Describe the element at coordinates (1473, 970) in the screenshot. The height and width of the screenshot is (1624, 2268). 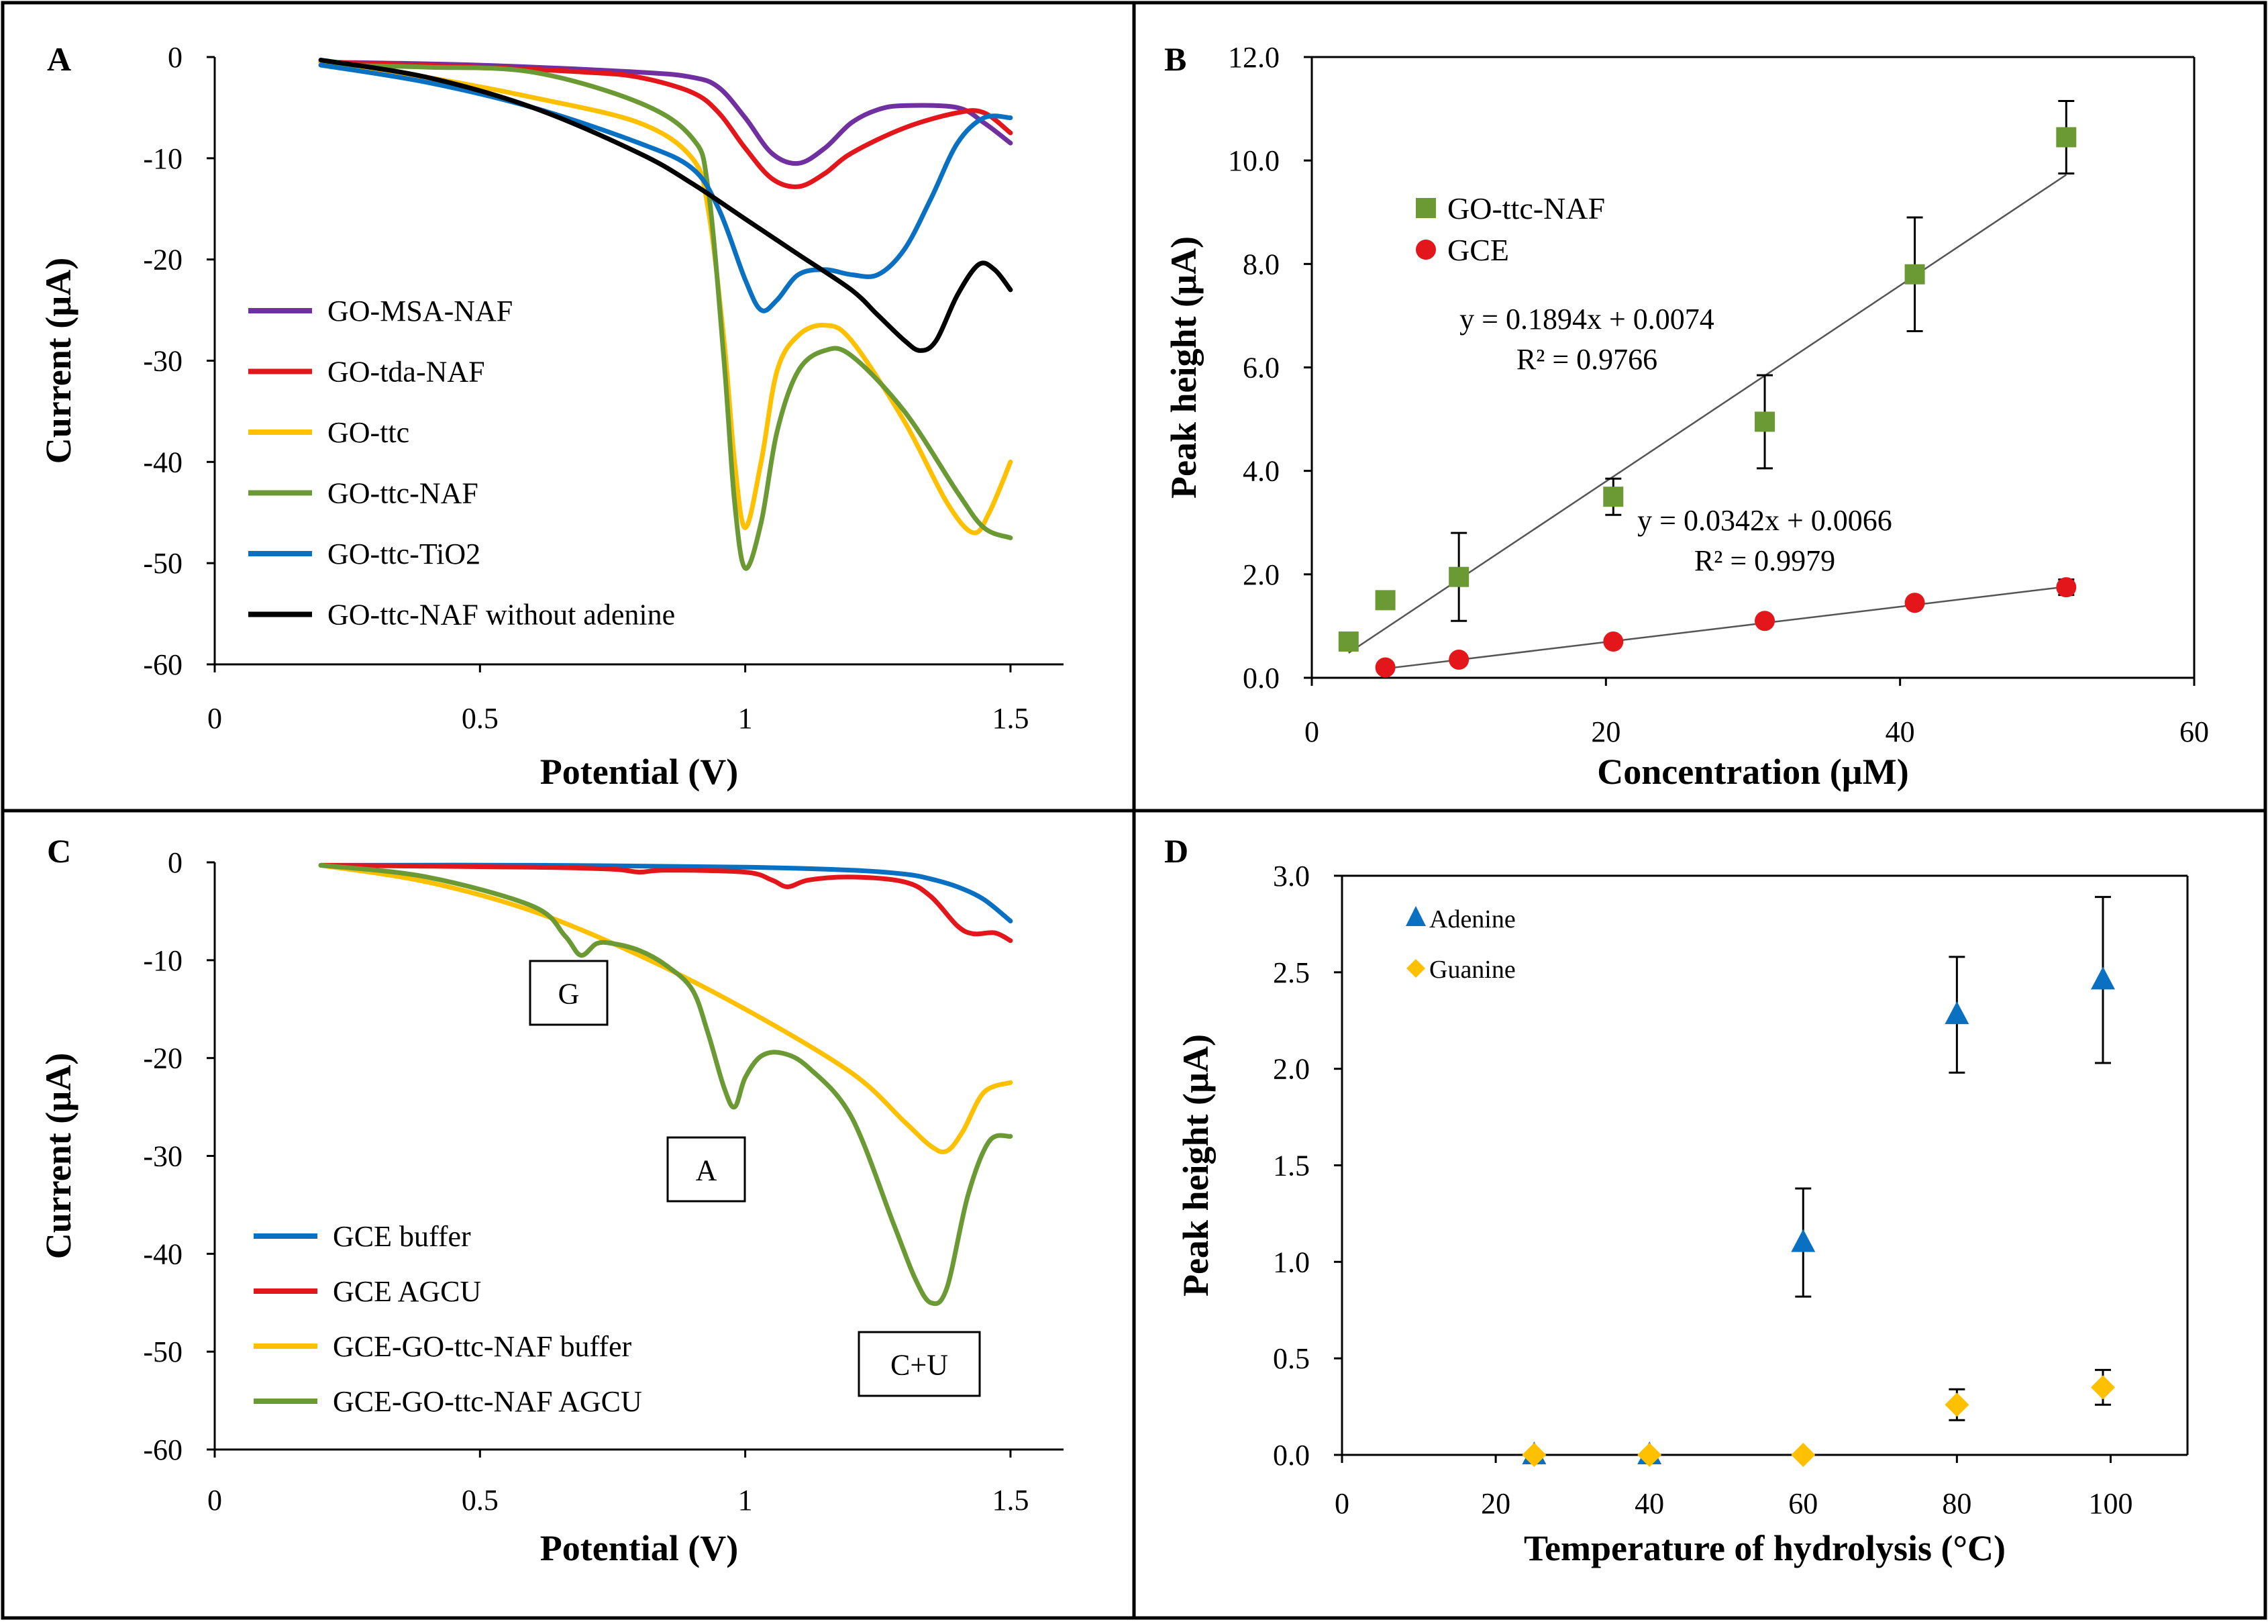
I see `legend-label: Guanine` at that location.